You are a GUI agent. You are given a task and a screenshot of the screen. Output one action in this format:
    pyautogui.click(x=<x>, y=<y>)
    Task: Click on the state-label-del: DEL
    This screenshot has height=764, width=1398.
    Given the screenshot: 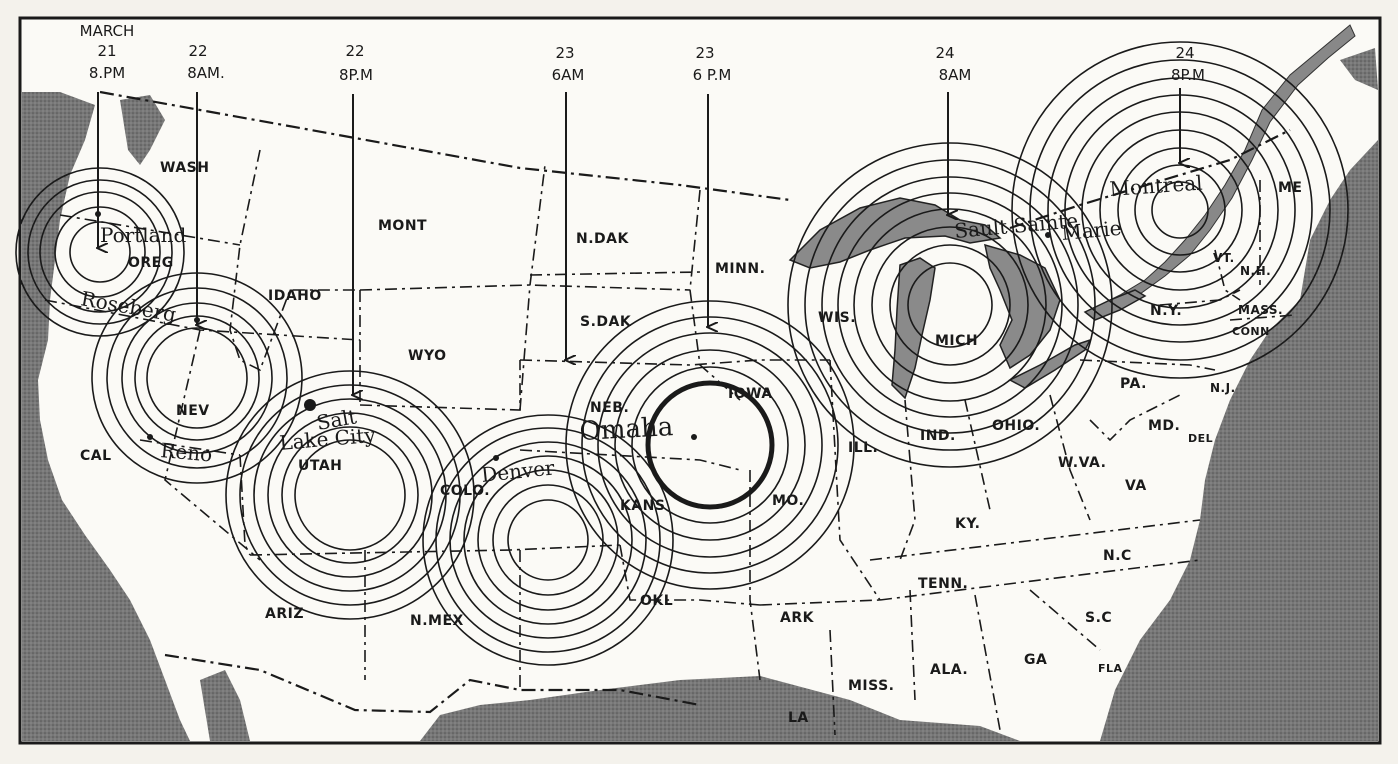 What is the action you would take?
    pyautogui.click(x=1200, y=438)
    